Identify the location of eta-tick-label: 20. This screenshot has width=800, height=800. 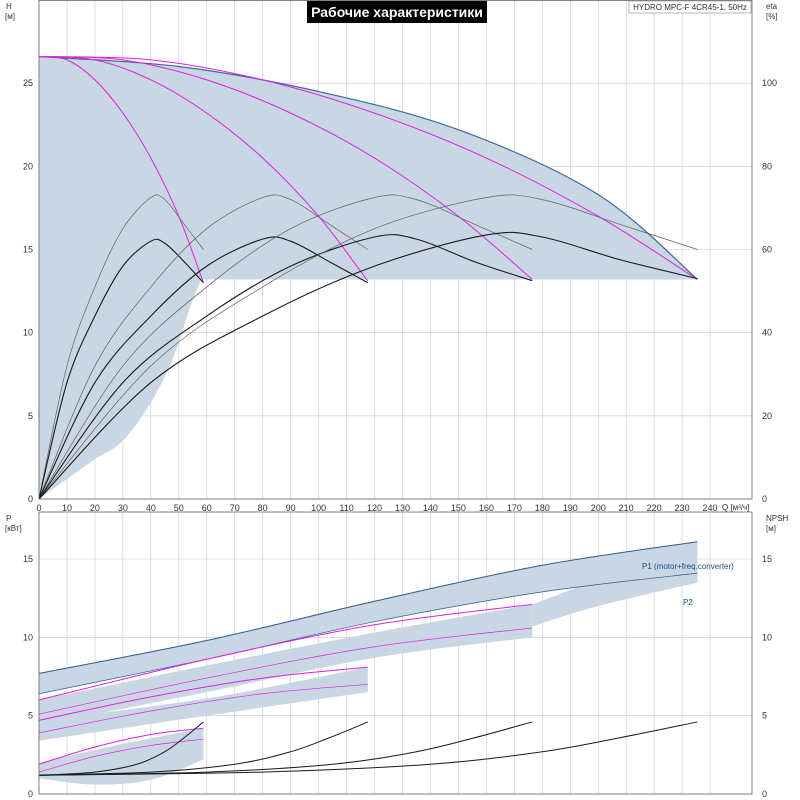
(767, 416).